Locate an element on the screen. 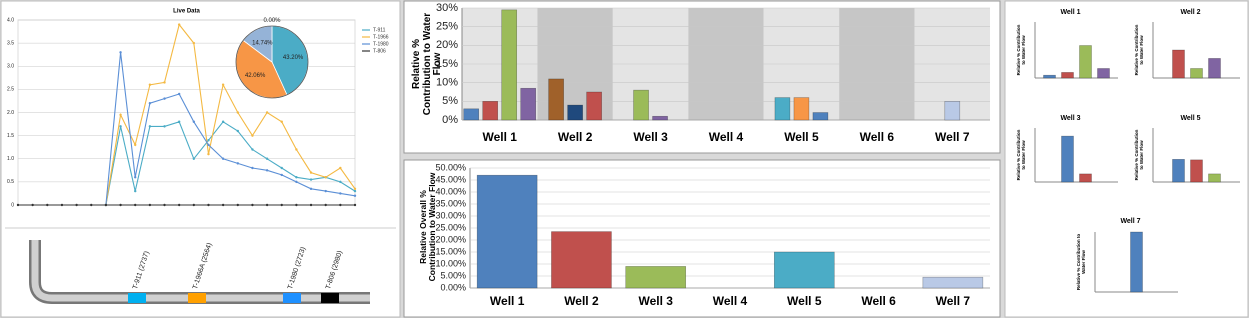 This screenshot has height=318, width=1249. pie-label: 43.20% is located at coordinates (293, 58).